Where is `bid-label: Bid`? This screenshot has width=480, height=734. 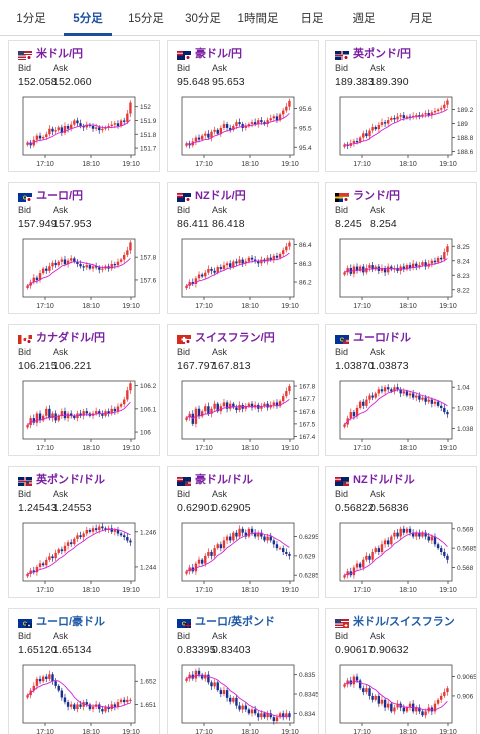 bid-label: Bid is located at coordinates (184, 494).